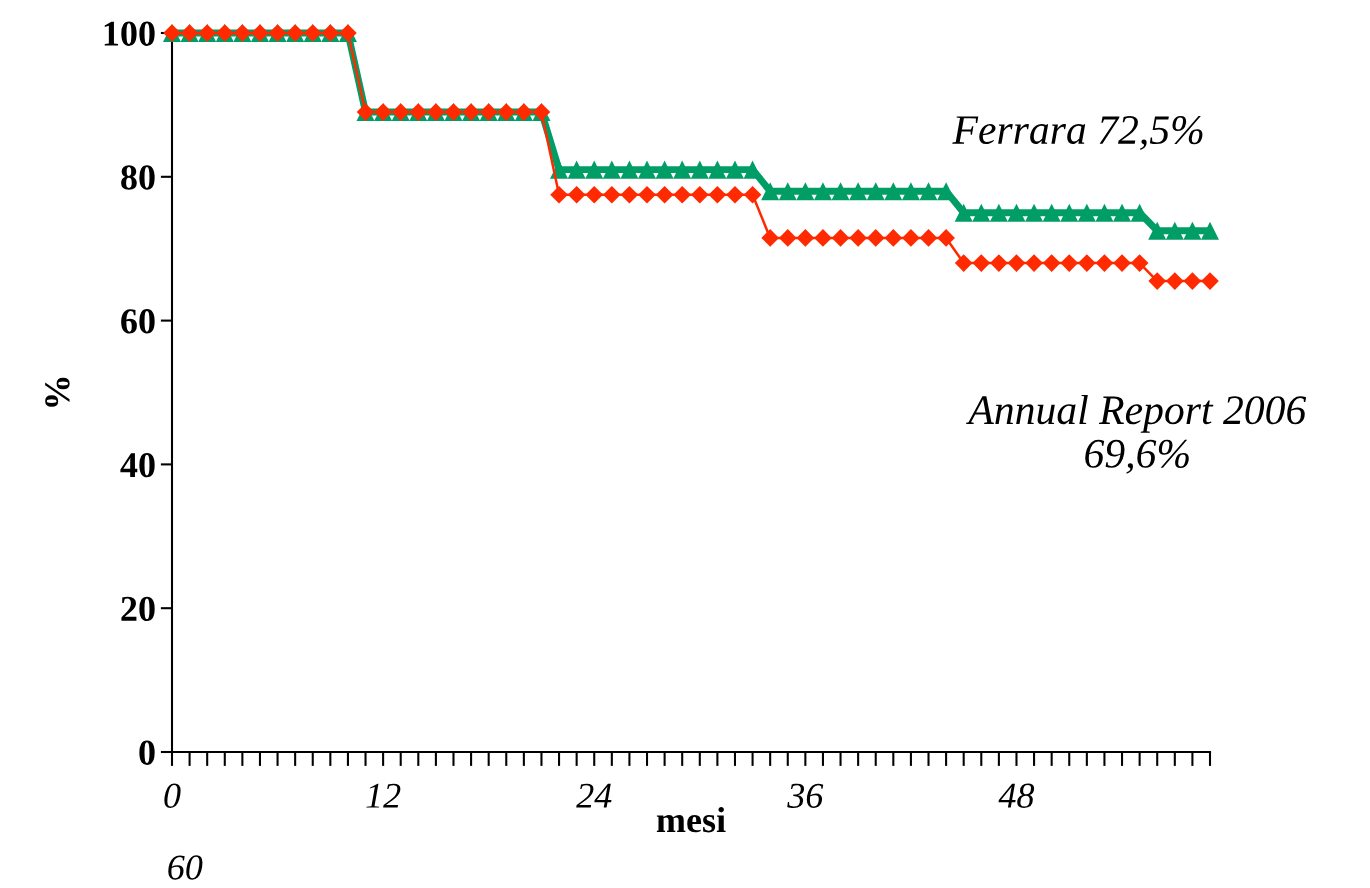  Describe the element at coordinates (691, 819) in the screenshot. I see `x-axis-title: mesi` at that location.